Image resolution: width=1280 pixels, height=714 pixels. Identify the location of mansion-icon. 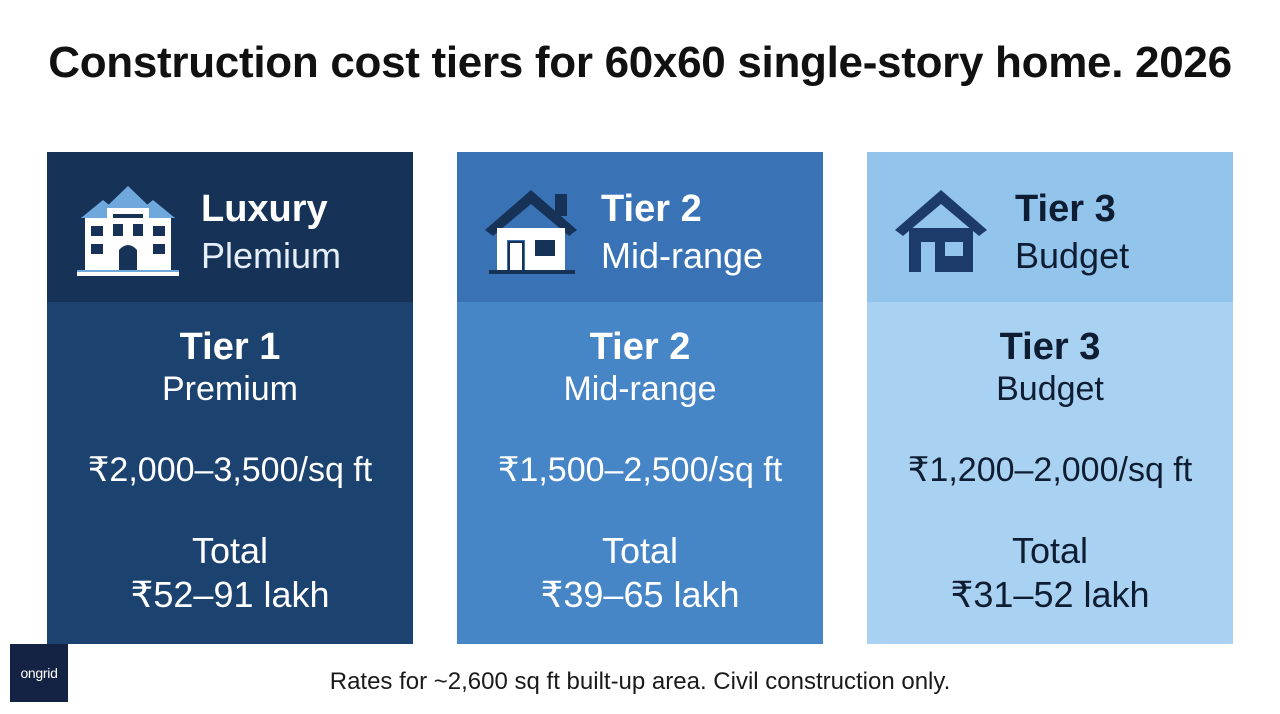
(128, 230).